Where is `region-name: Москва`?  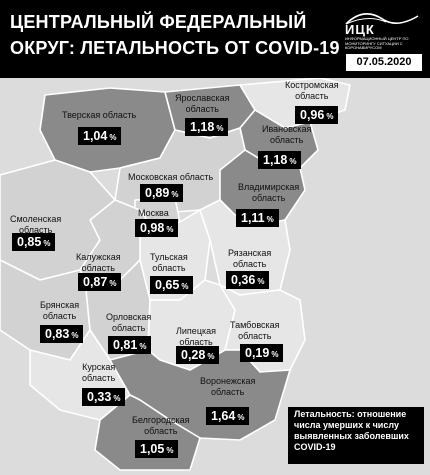 region-name: Москва is located at coordinates (153, 213).